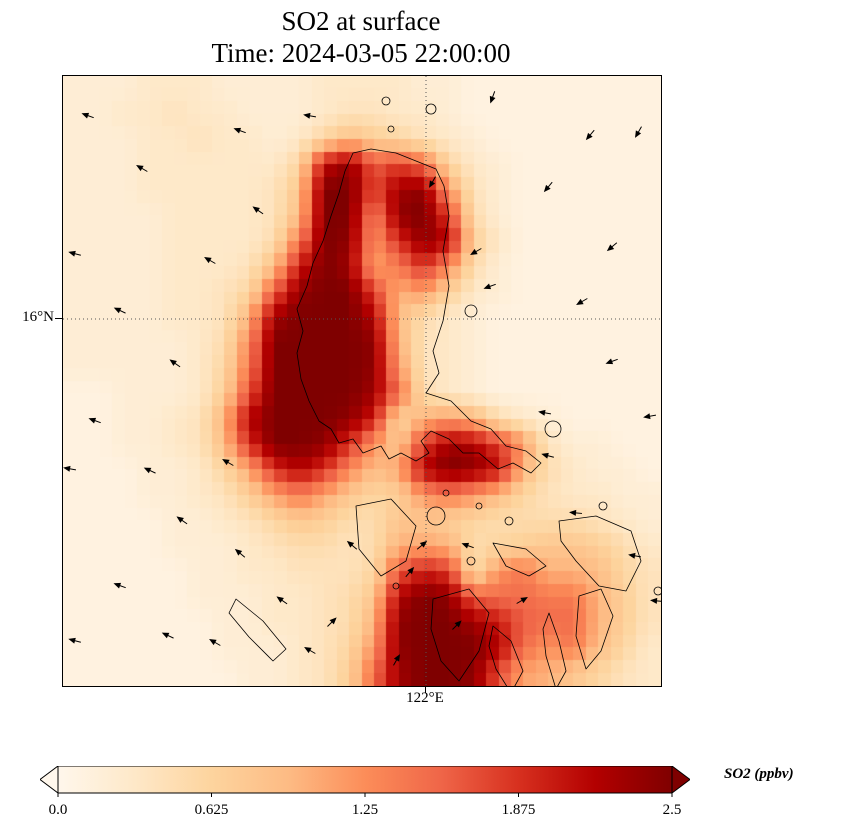 This screenshot has width=841, height=836. What do you see at coordinates (759, 774) in the screenshot?
I see `colorbar-label: SO2 (ppbv)` at bounding box center [759, 774].